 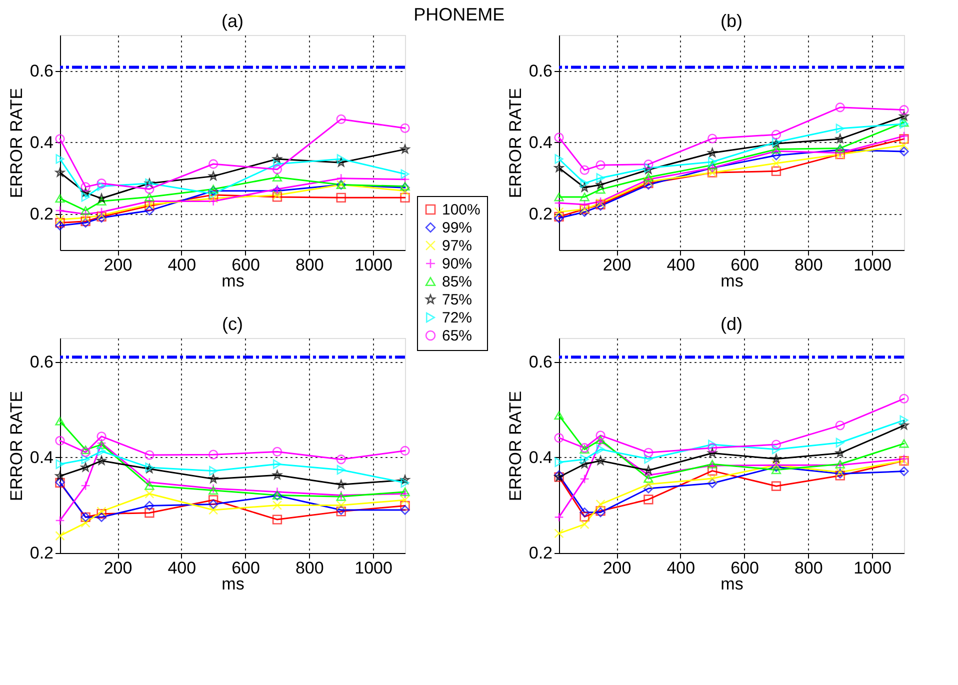 What do you see at coordinates (457, 228) in the screenshot?
I see `legend-label: 99%` at bounding box center [457, 228].